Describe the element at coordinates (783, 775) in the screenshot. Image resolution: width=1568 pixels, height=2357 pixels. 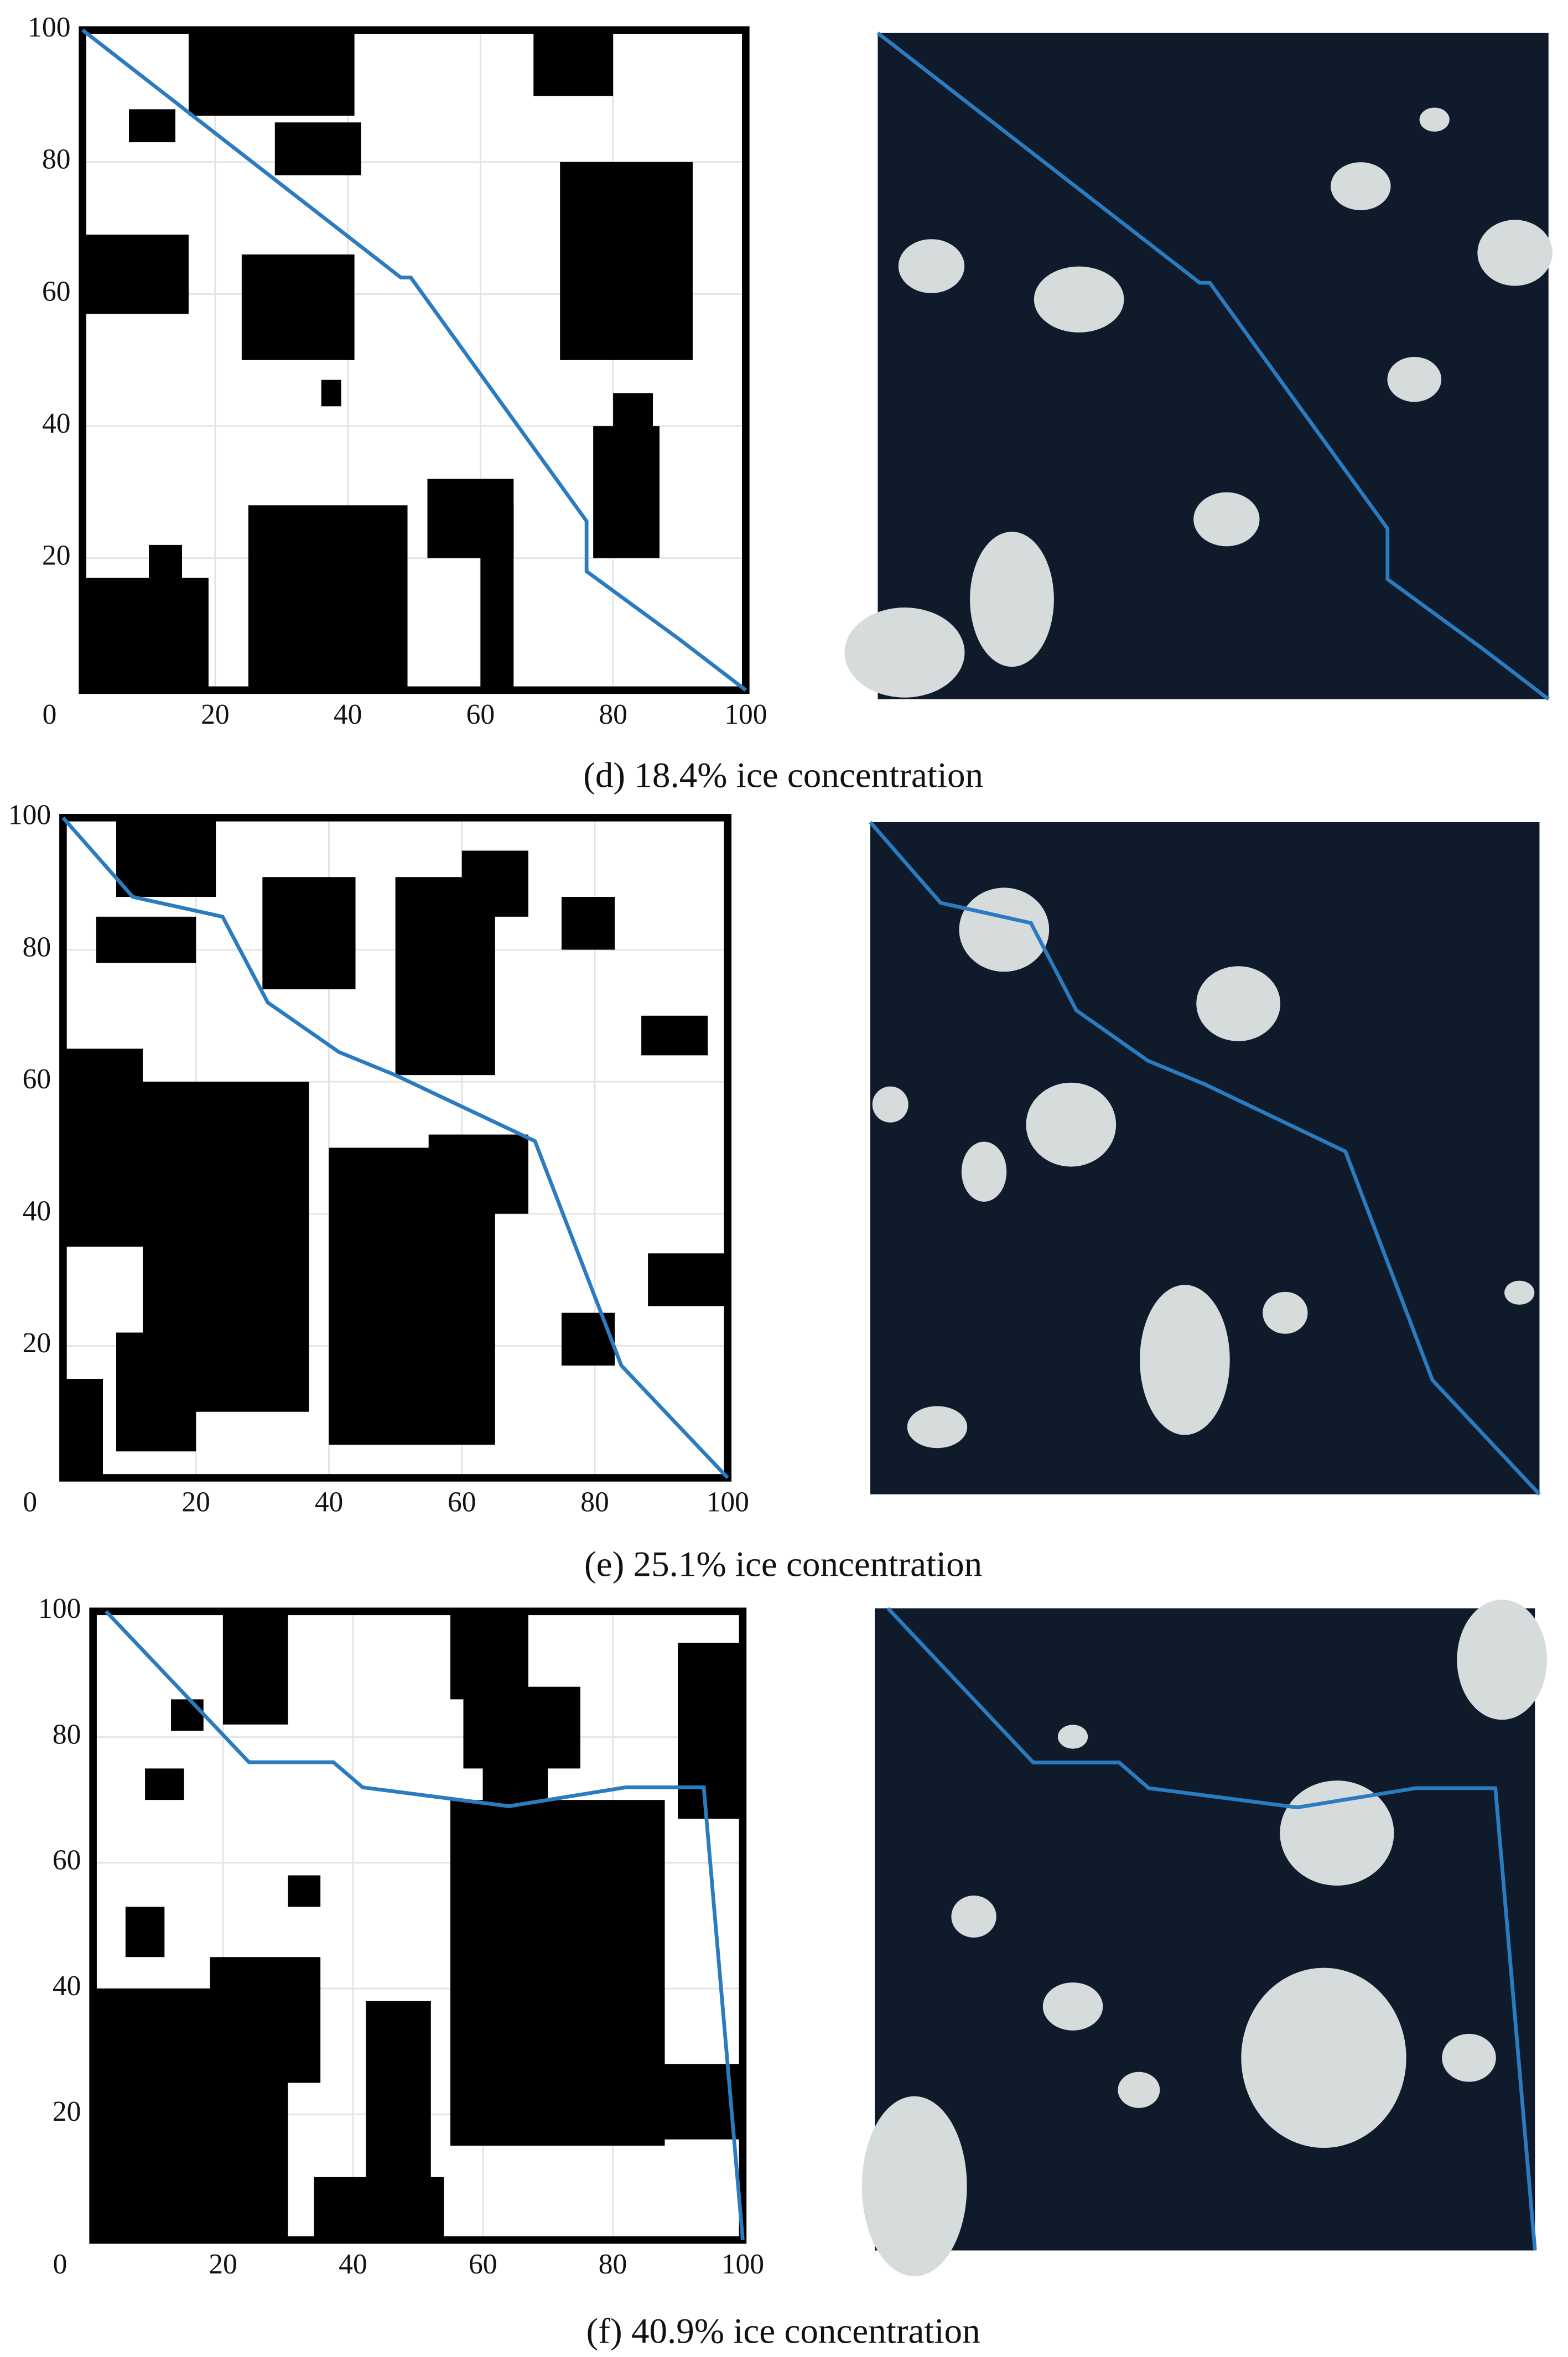
I see `caption: (d) 18.4% ice concentration` at that location.